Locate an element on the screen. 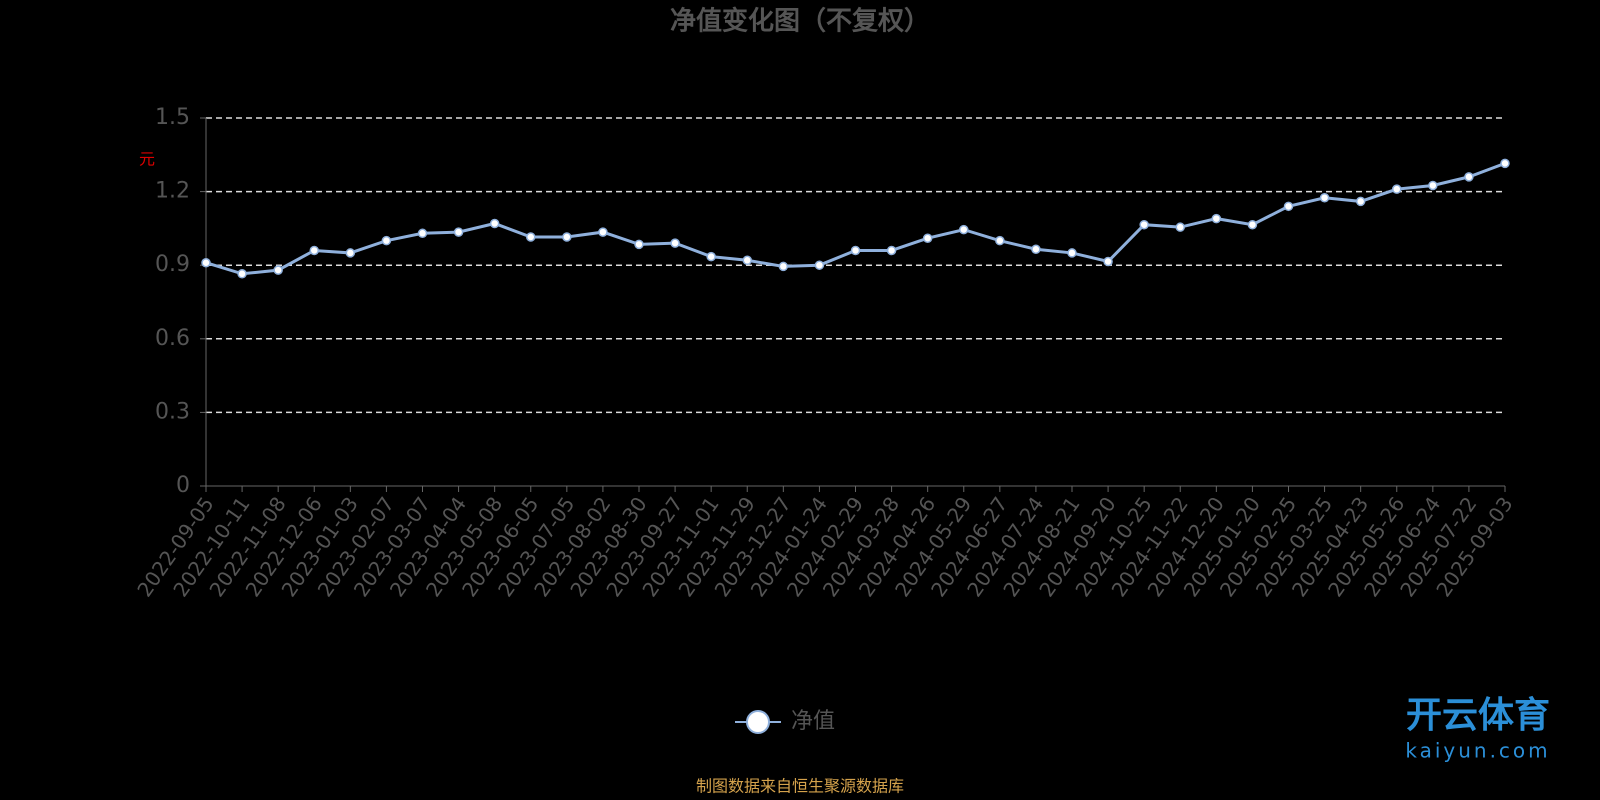 The width and height of the screenshot is (1600, 800). chart-title: 净值变化图（不复权） is located at coordinates (800, 21).